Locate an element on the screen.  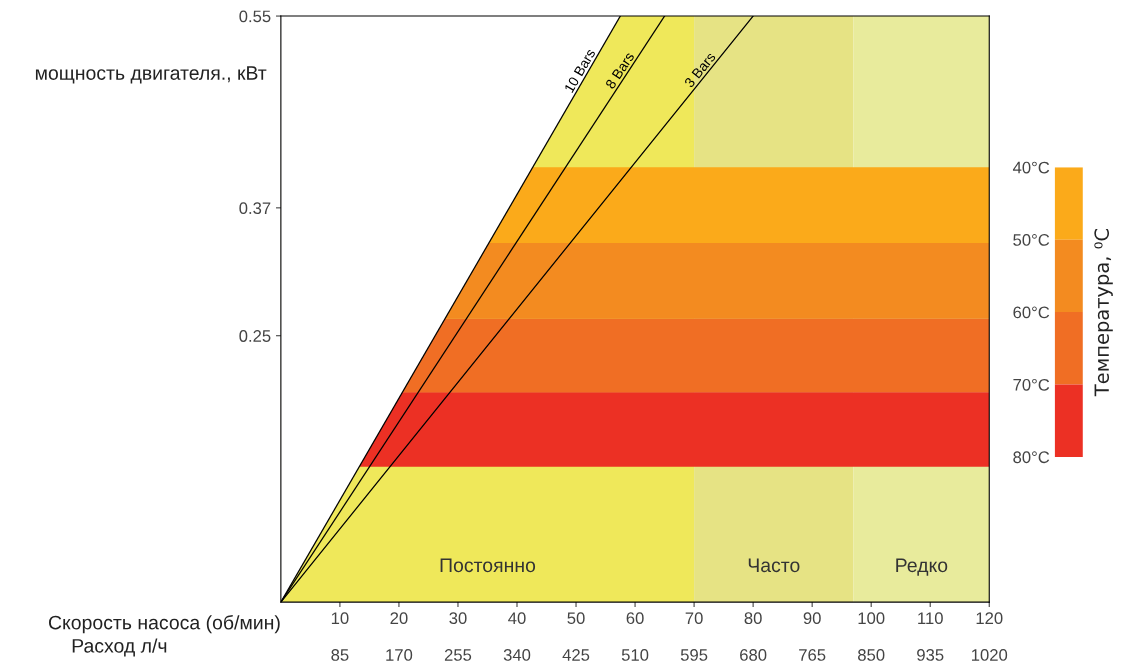
color-bar-label: 70°C is located at coordinates (1031, 384).